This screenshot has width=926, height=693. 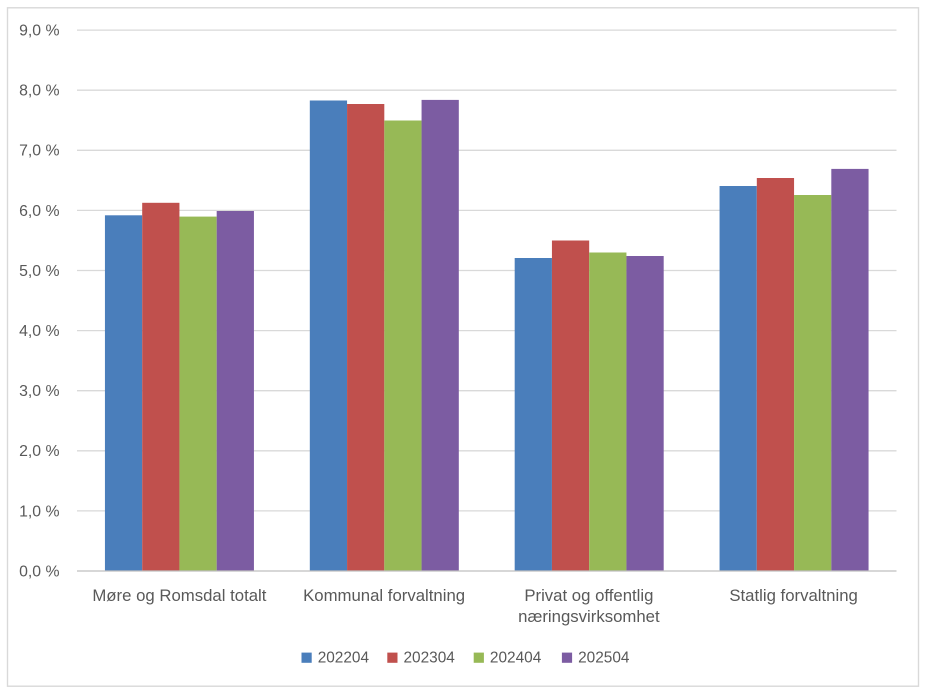 What do you see at coordinates (39, 31) in the screenshot?
I see `svg-text: 9,0 %` at bounding box center [39, 31].